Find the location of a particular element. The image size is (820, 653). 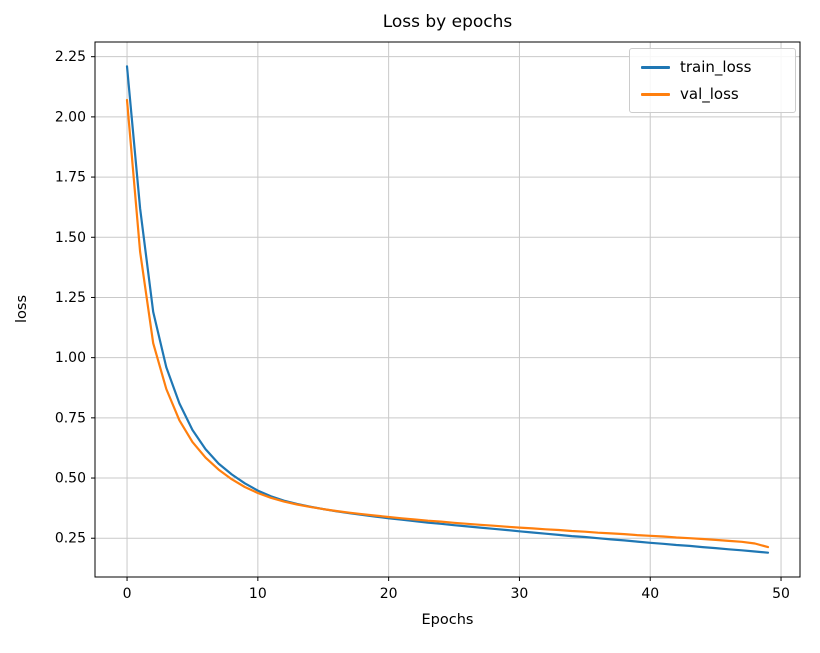

train-loss-line-swatch is located at coordinates (655, 67).